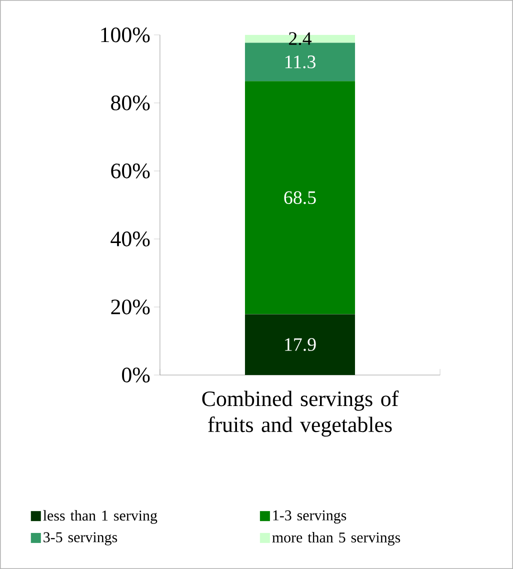 The height and width of the screenshot is (569, 513). Describe the element at coordinates (136, 375) in the screenshot. I see `y-tick-label: 0%` at that location.